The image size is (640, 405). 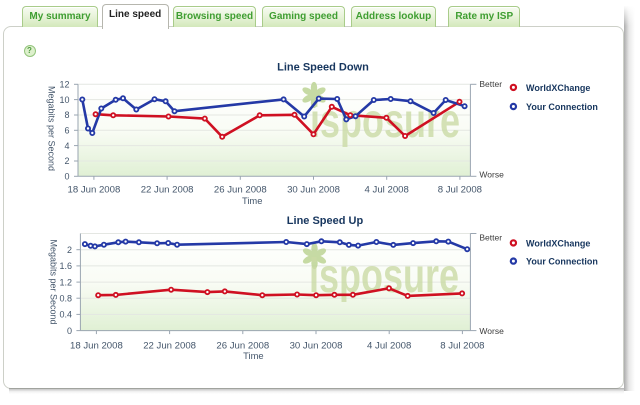 I want to click on svg-text: 0.8, so click(x=65, y=298).